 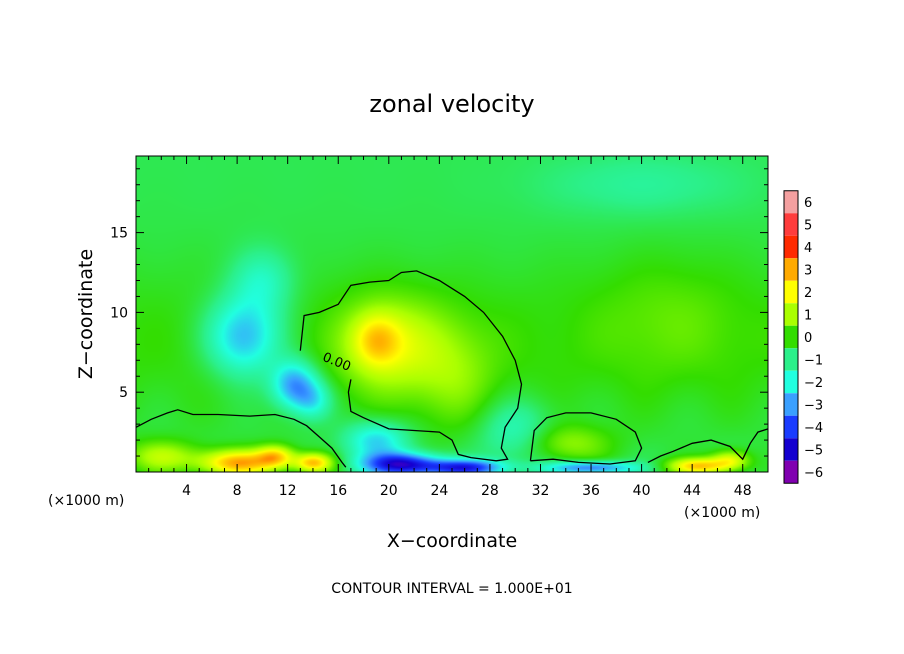 I want to click on x-axis-label: X−coordinate, so click(x=452, y=541).